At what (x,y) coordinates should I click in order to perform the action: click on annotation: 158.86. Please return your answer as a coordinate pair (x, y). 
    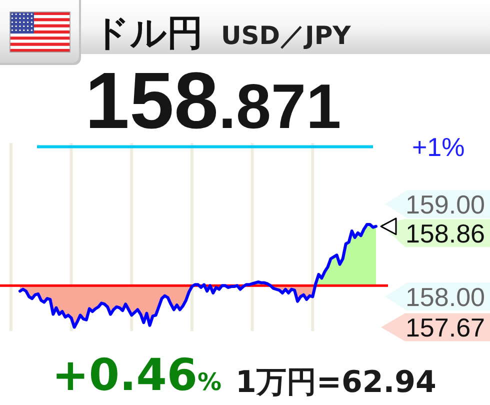
    Looking at the image, I should click on (445, 233).